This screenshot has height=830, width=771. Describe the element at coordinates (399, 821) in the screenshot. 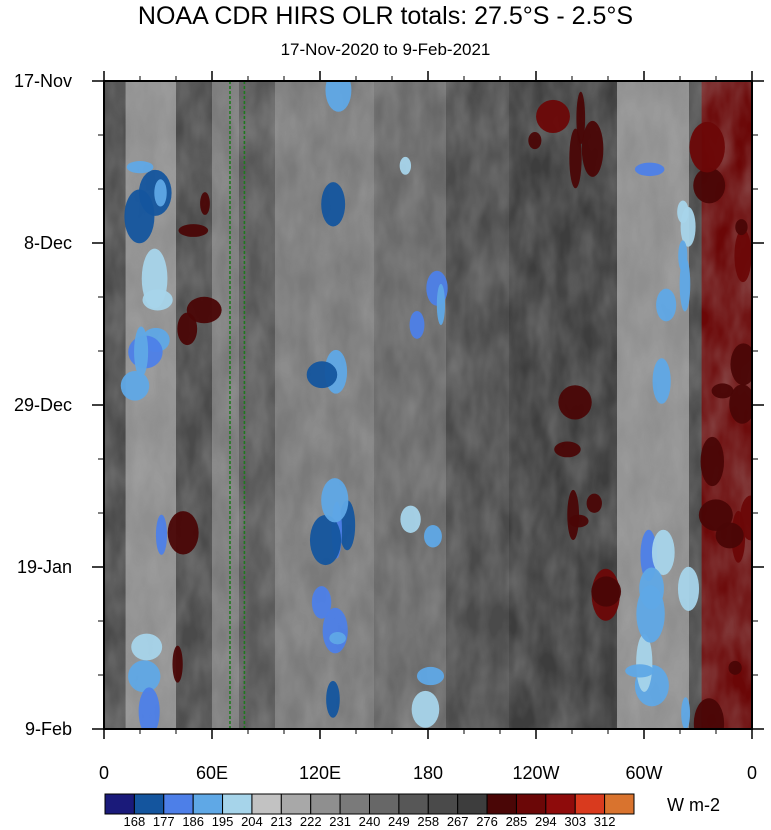

I see `colorbar-label: 249` at that location.